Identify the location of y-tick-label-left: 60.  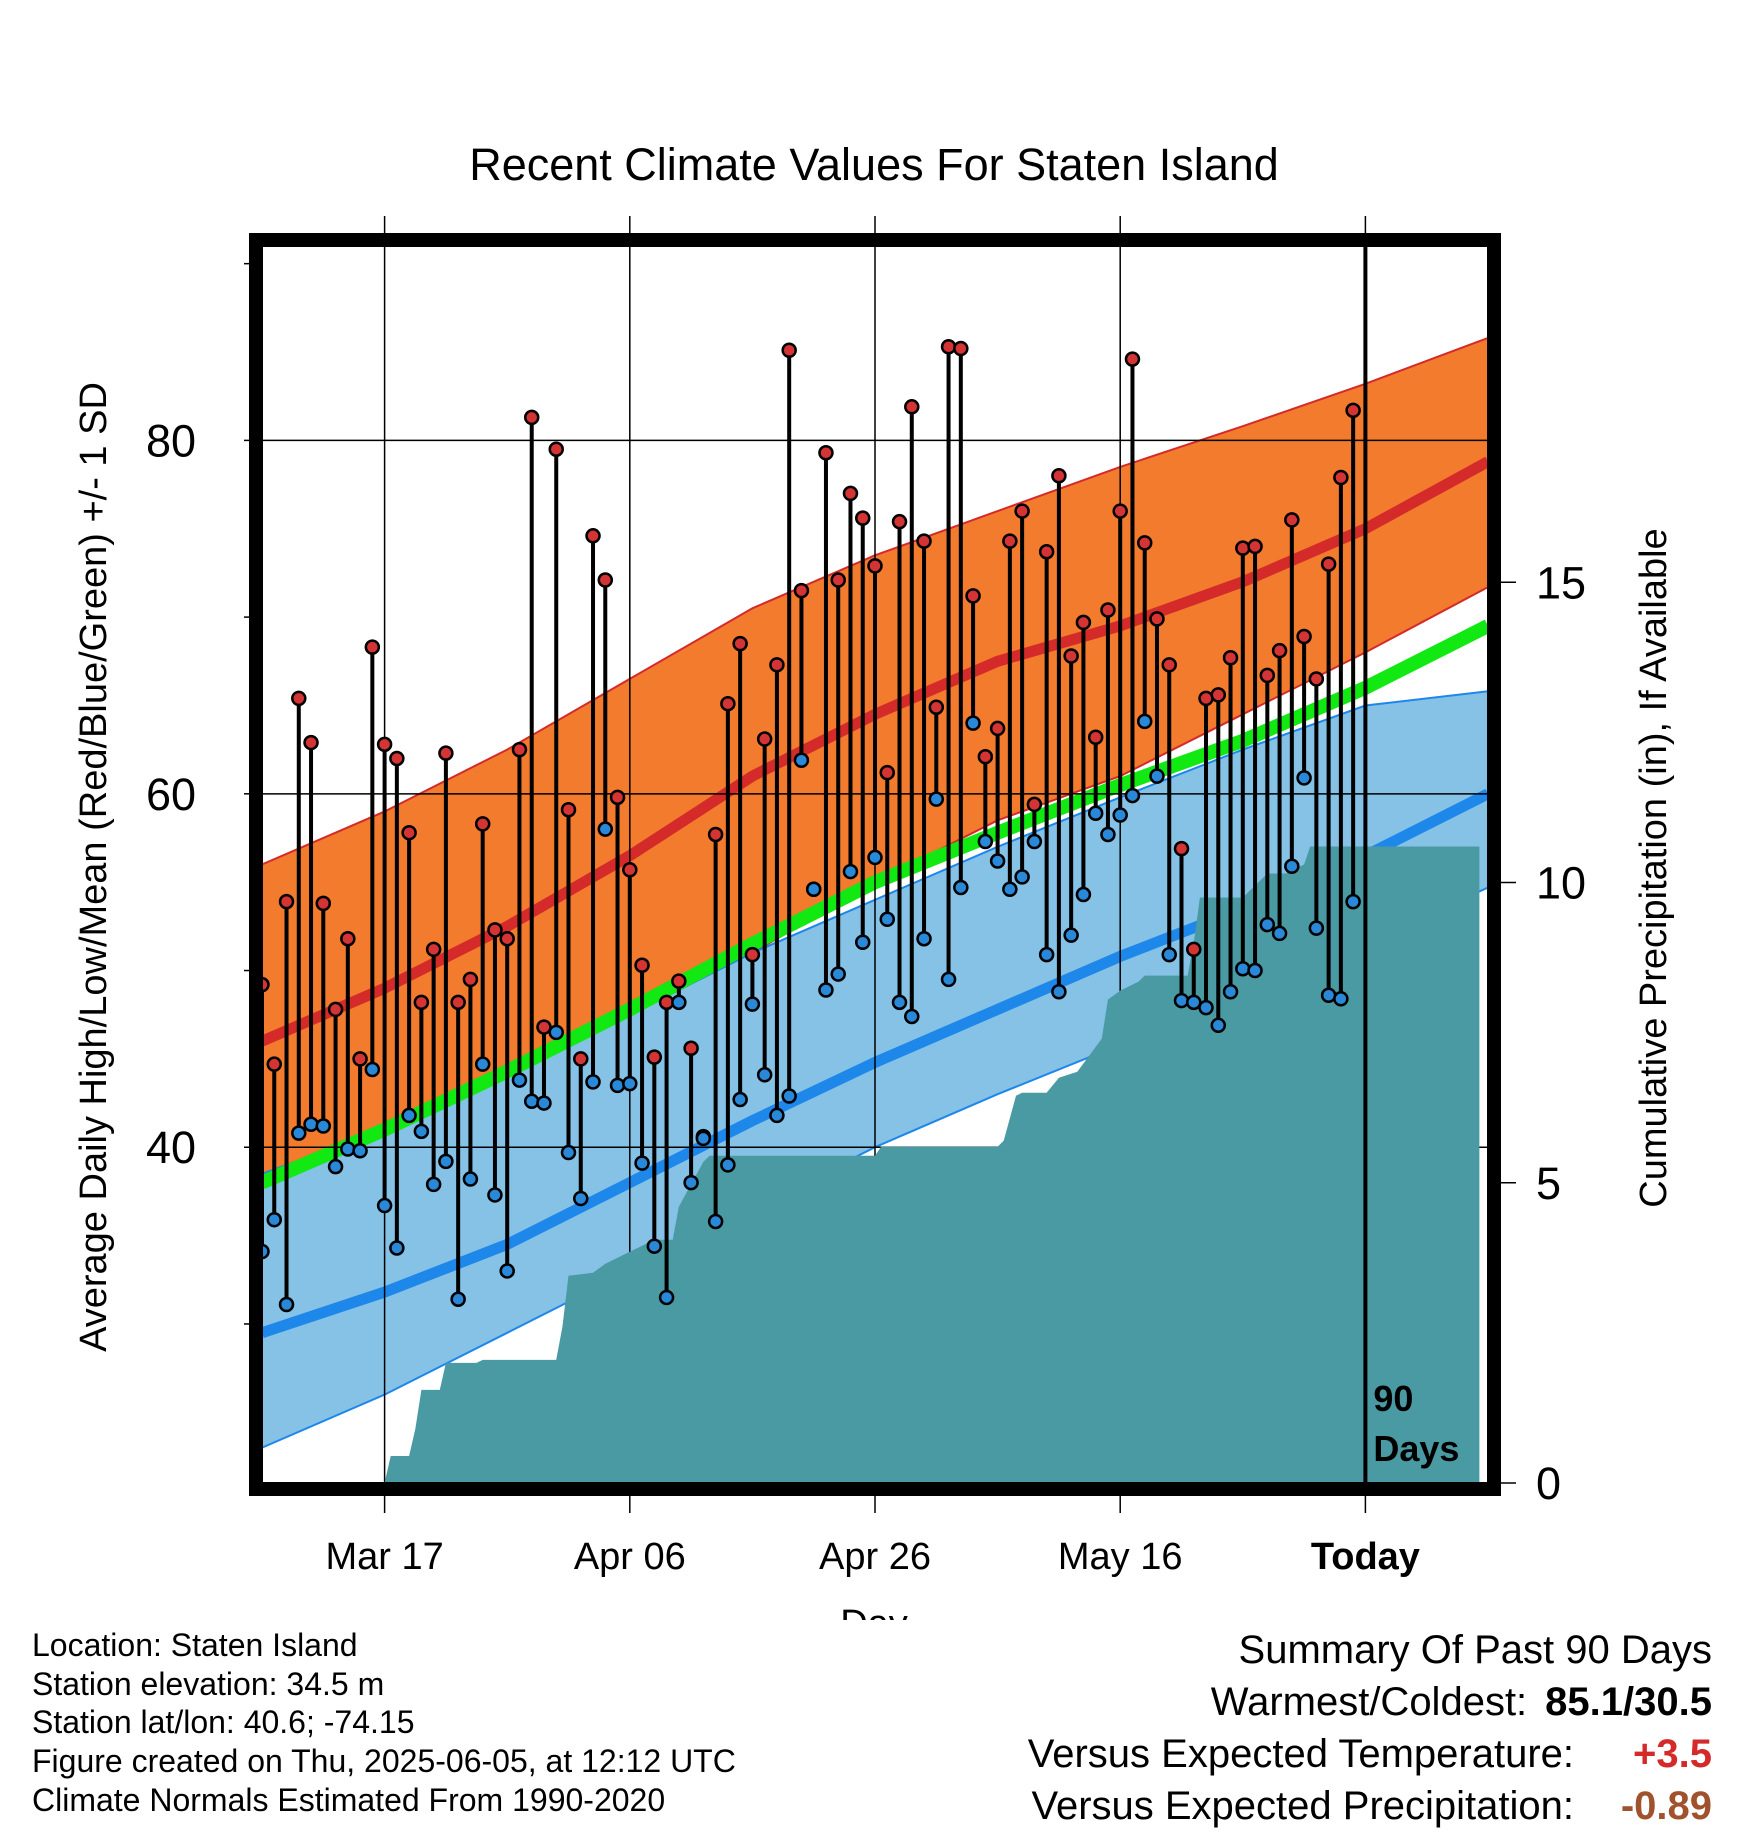
(171, 794).